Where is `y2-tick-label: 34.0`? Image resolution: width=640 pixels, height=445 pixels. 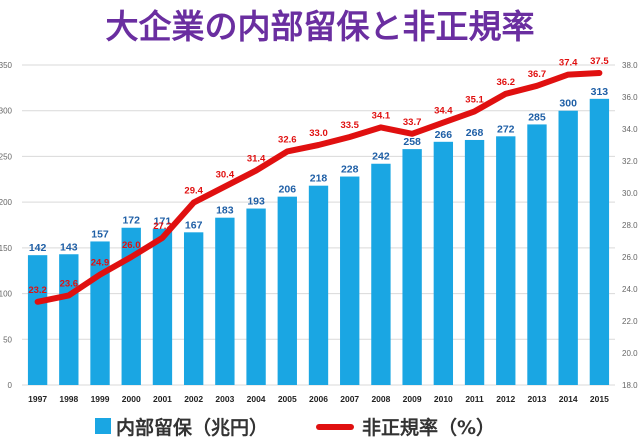 y2-tick-label: 34.0 is located at coordinates (630, 129).